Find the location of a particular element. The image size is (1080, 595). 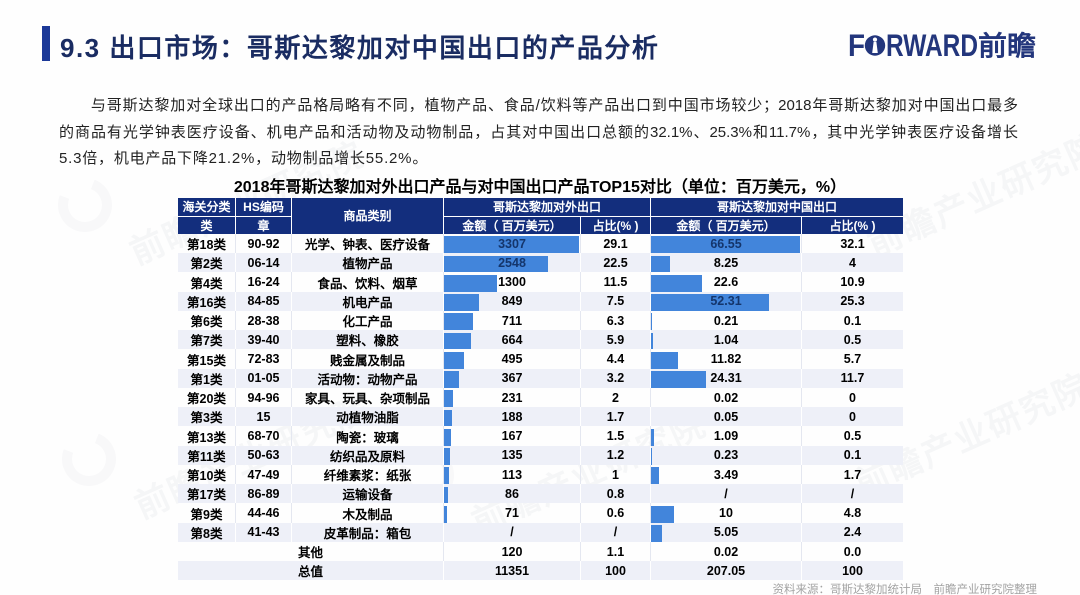

svg-text: RWARD is located at coordinates (932, 45).